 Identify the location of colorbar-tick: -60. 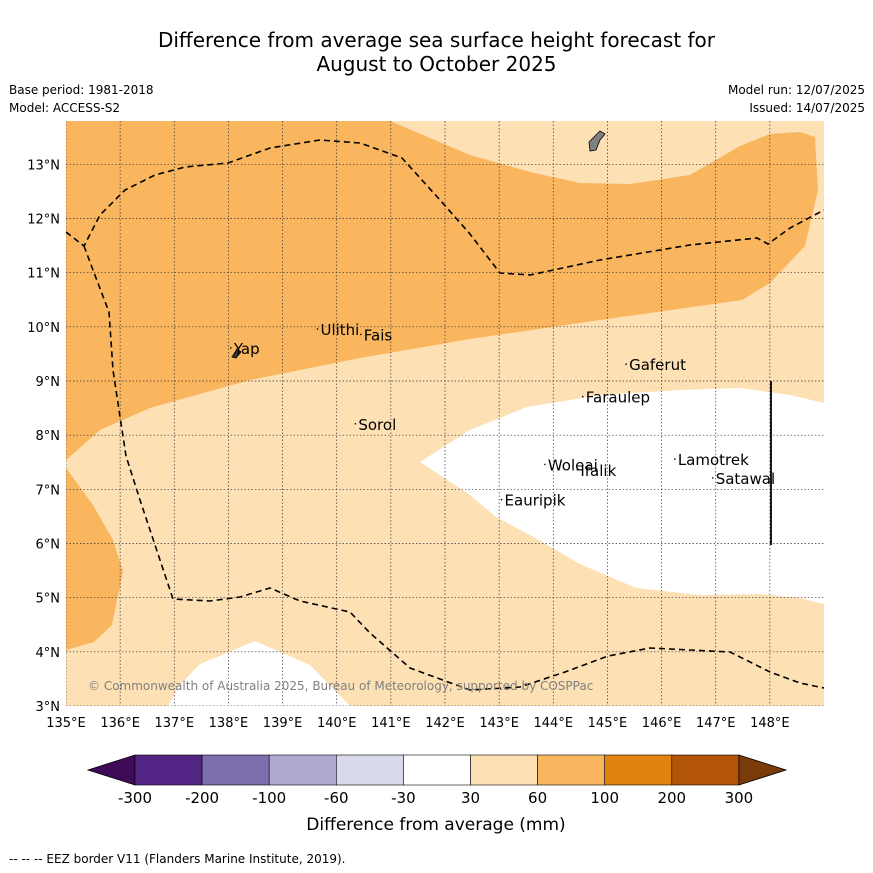
(336, 798).